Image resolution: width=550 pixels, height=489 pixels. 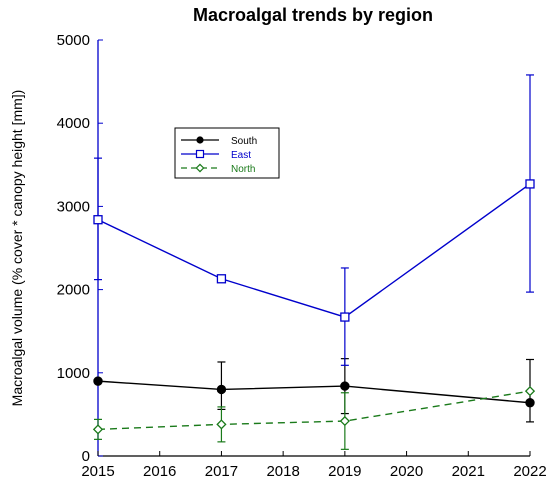 I want to click on y-tick-label: 1000, so click(x=73, y=373).